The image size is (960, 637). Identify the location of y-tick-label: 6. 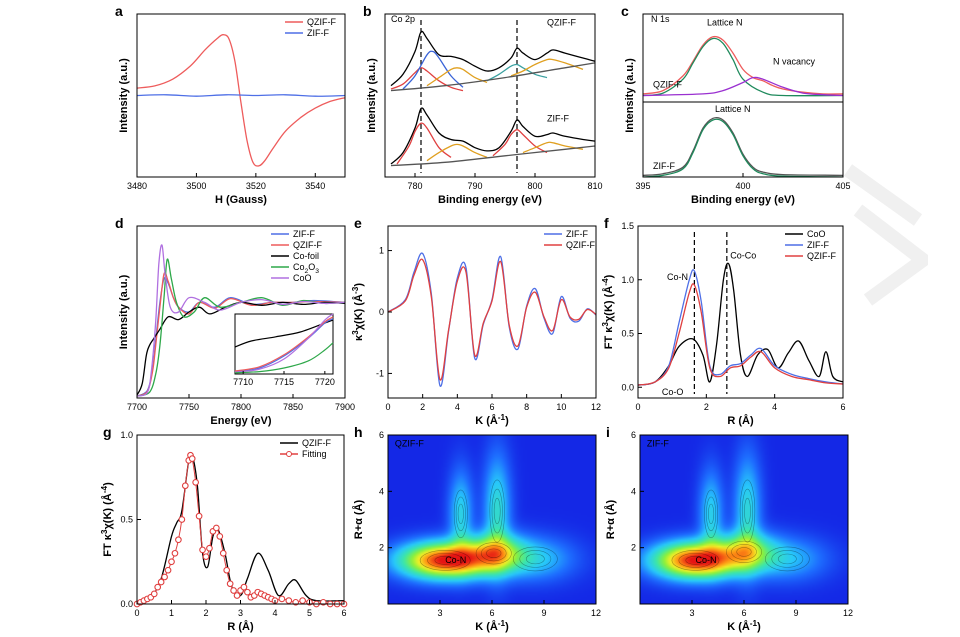
(381, 435).